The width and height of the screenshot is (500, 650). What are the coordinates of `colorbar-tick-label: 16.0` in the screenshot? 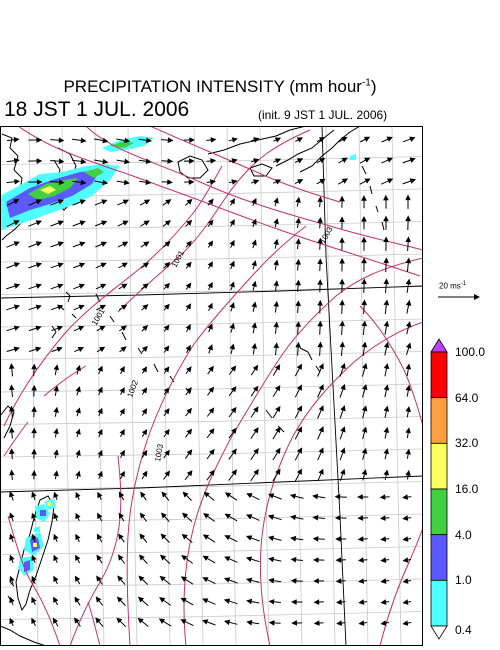 It's located at (467, 489).